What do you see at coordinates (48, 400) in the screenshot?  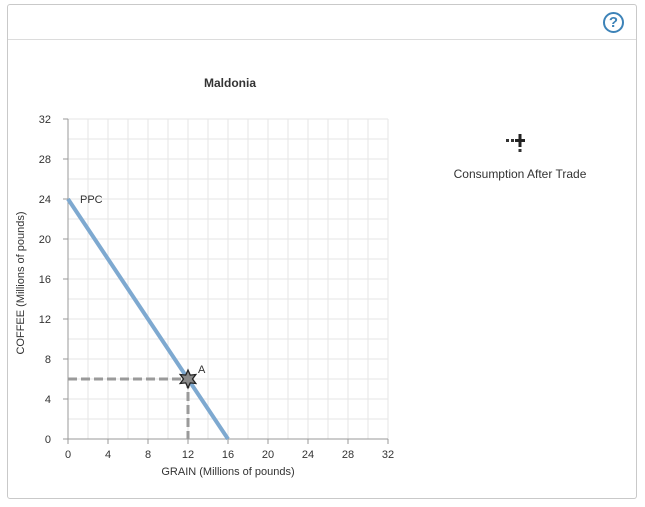 I see `y-tick-label: 4` at bounding box center [48, 400].